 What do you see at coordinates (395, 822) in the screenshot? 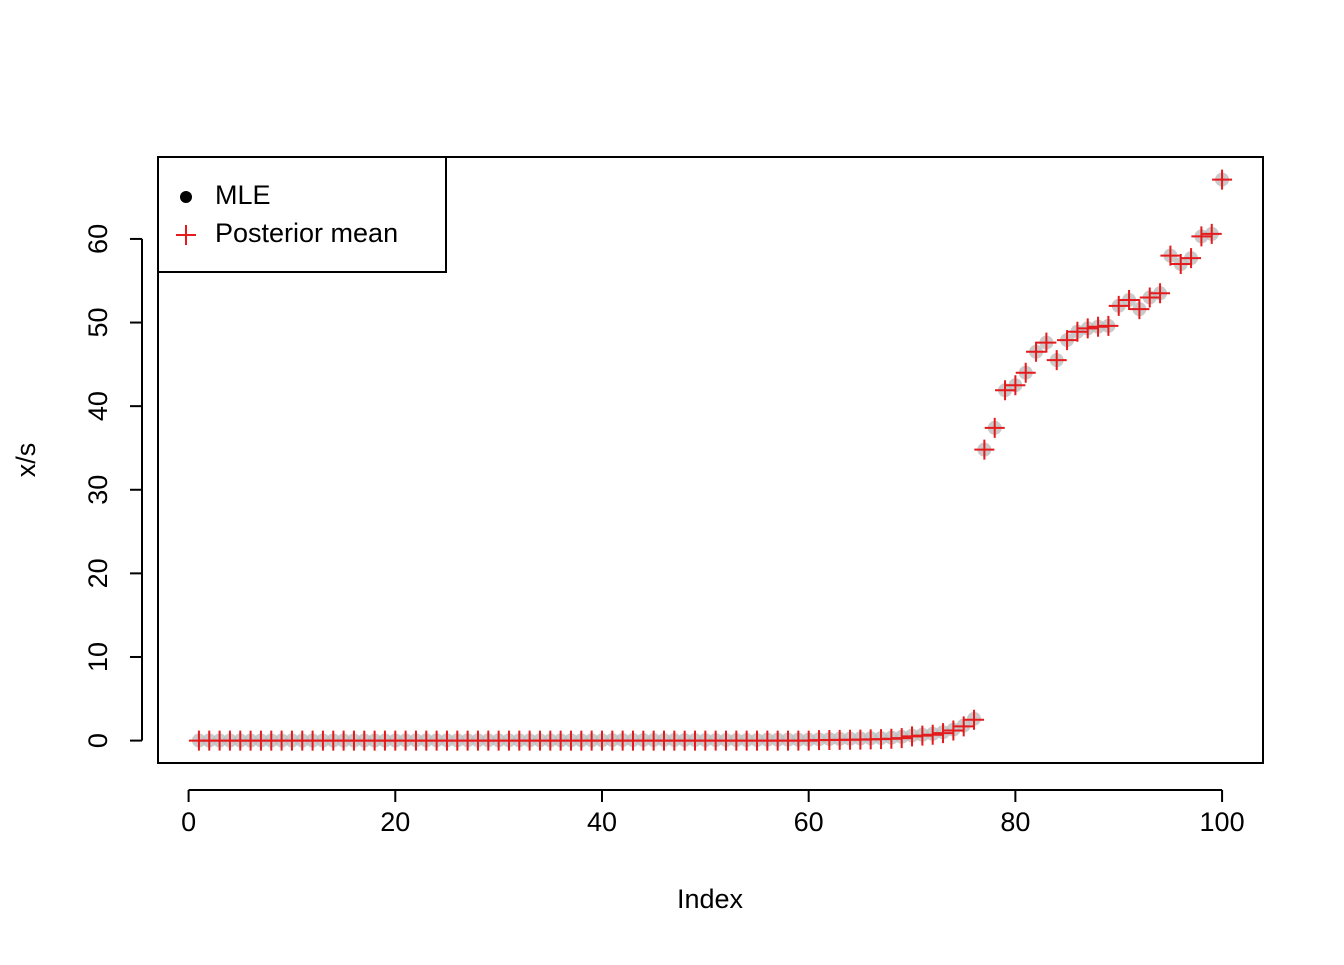
I see `x-tick-label: 20` at bounding box center [395, 822].